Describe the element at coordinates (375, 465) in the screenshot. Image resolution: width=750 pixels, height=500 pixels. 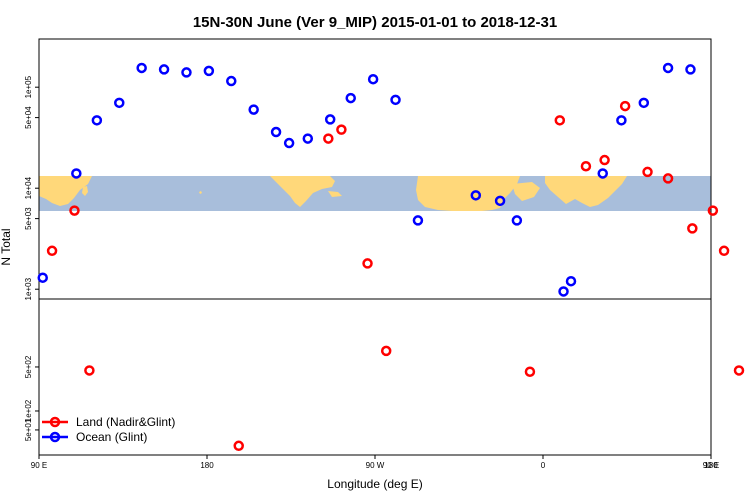
I see `x-tick-label: 90 W` at that location.